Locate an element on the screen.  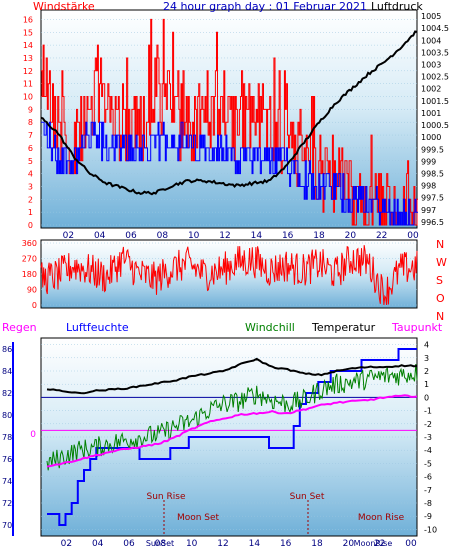
wind-tick-label: 11 is located at coordinates (28, 84).